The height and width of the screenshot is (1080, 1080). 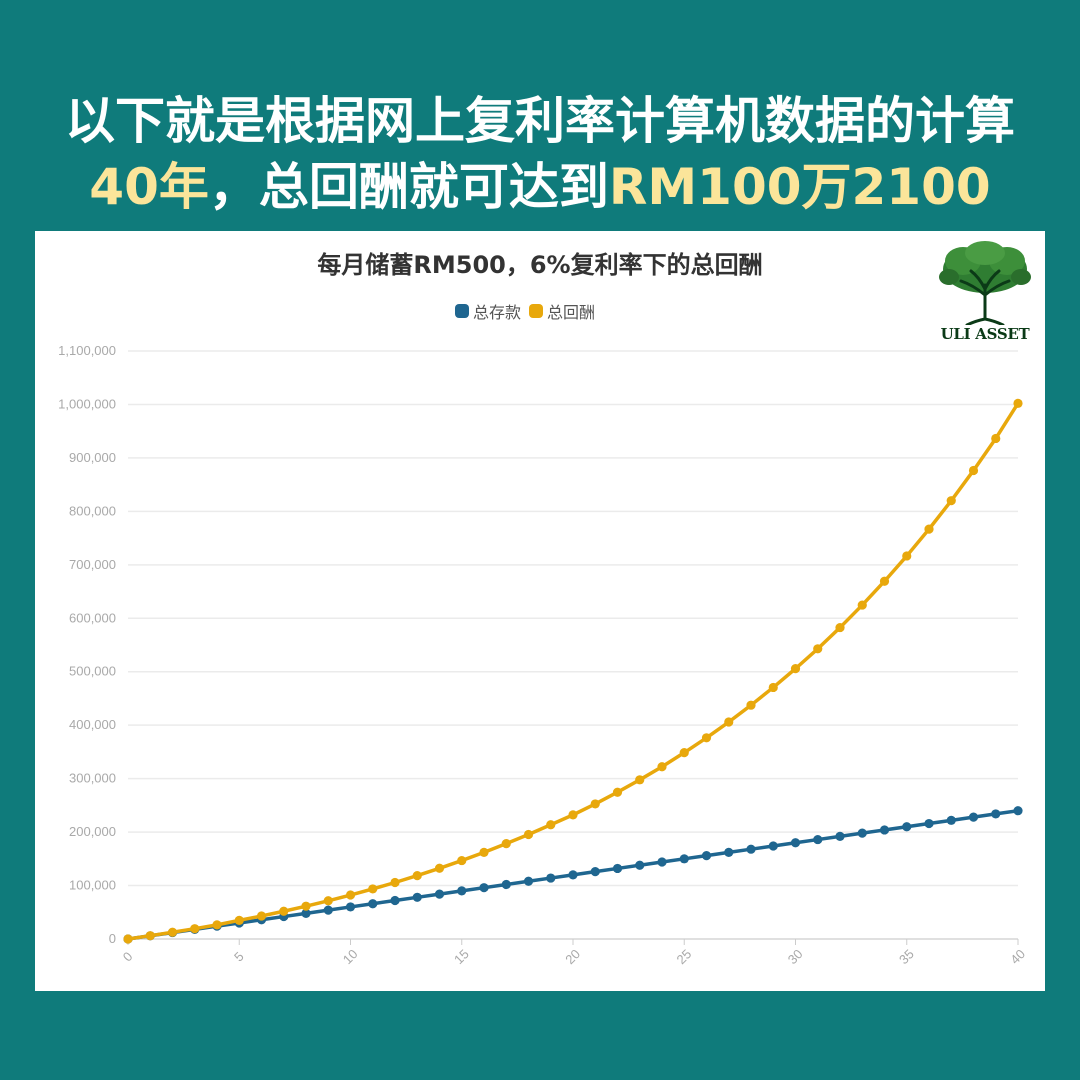 What do you see at coordinates (488, 311) in the screenshot?
I see `legend-item-deposit: 总存款` at bounding box center [488, 311].